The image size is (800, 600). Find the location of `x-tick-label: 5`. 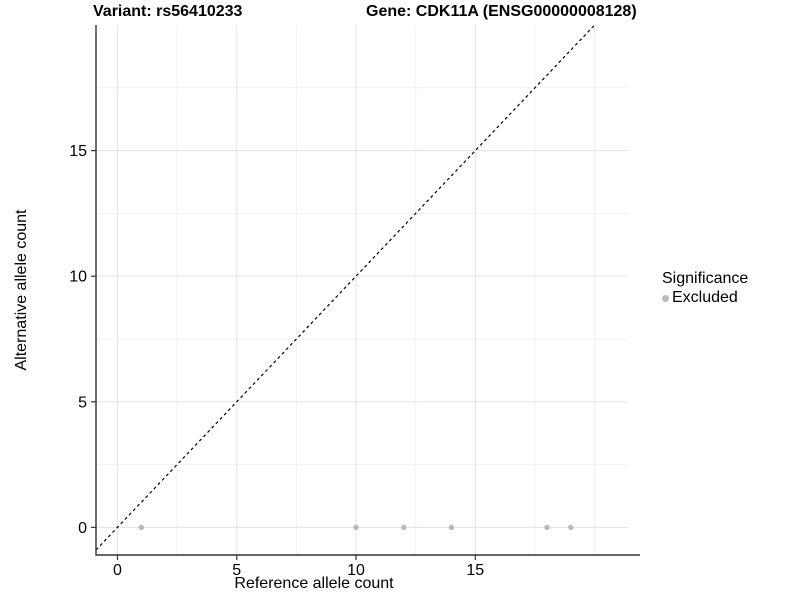

x-tick-label: 5 is located at coordinates (236, 570).